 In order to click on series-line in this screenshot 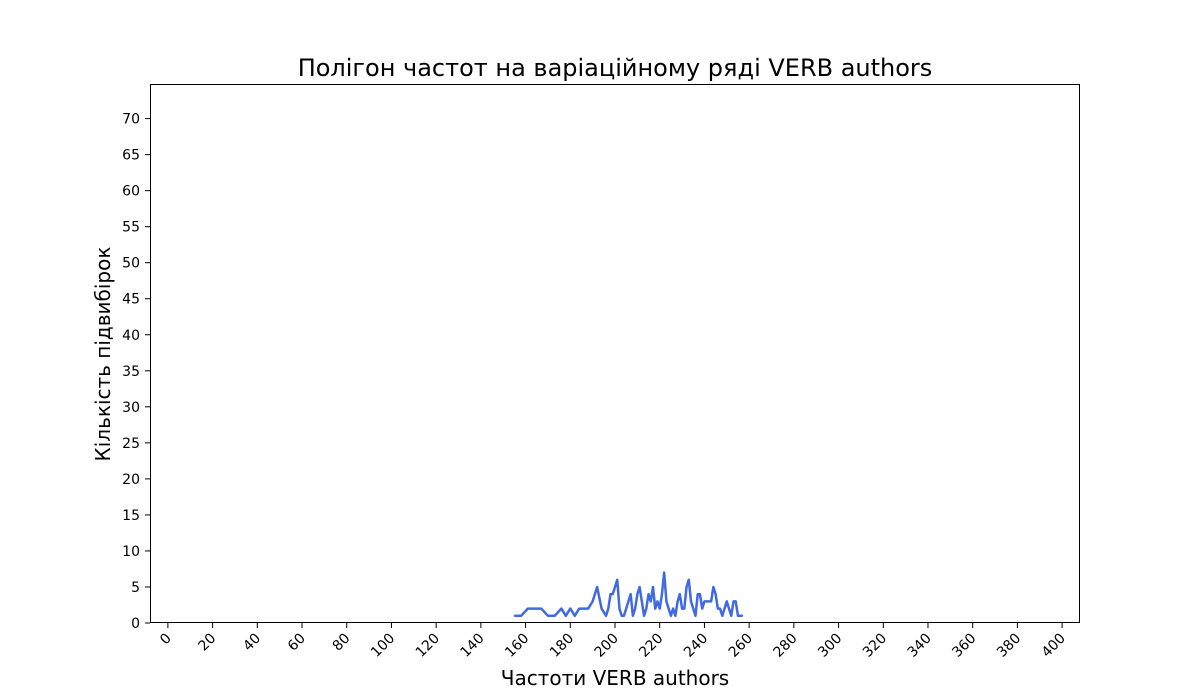, I will do `click(628, 594)`.